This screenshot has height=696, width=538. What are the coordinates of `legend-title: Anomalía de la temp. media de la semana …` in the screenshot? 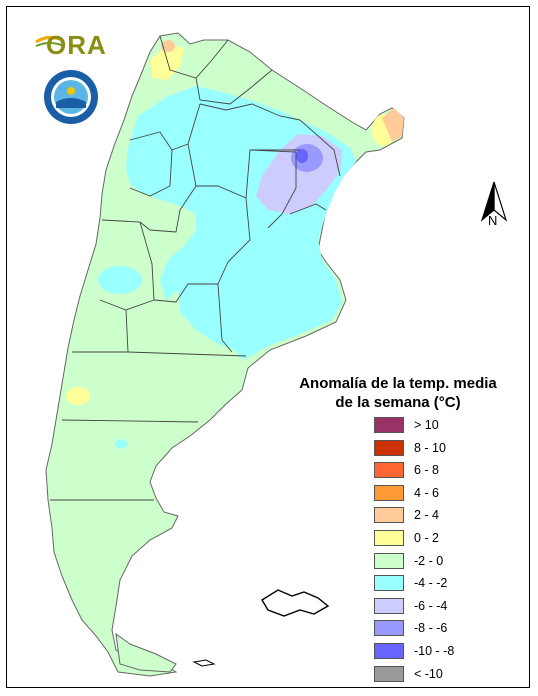 It's located at (398, 393).